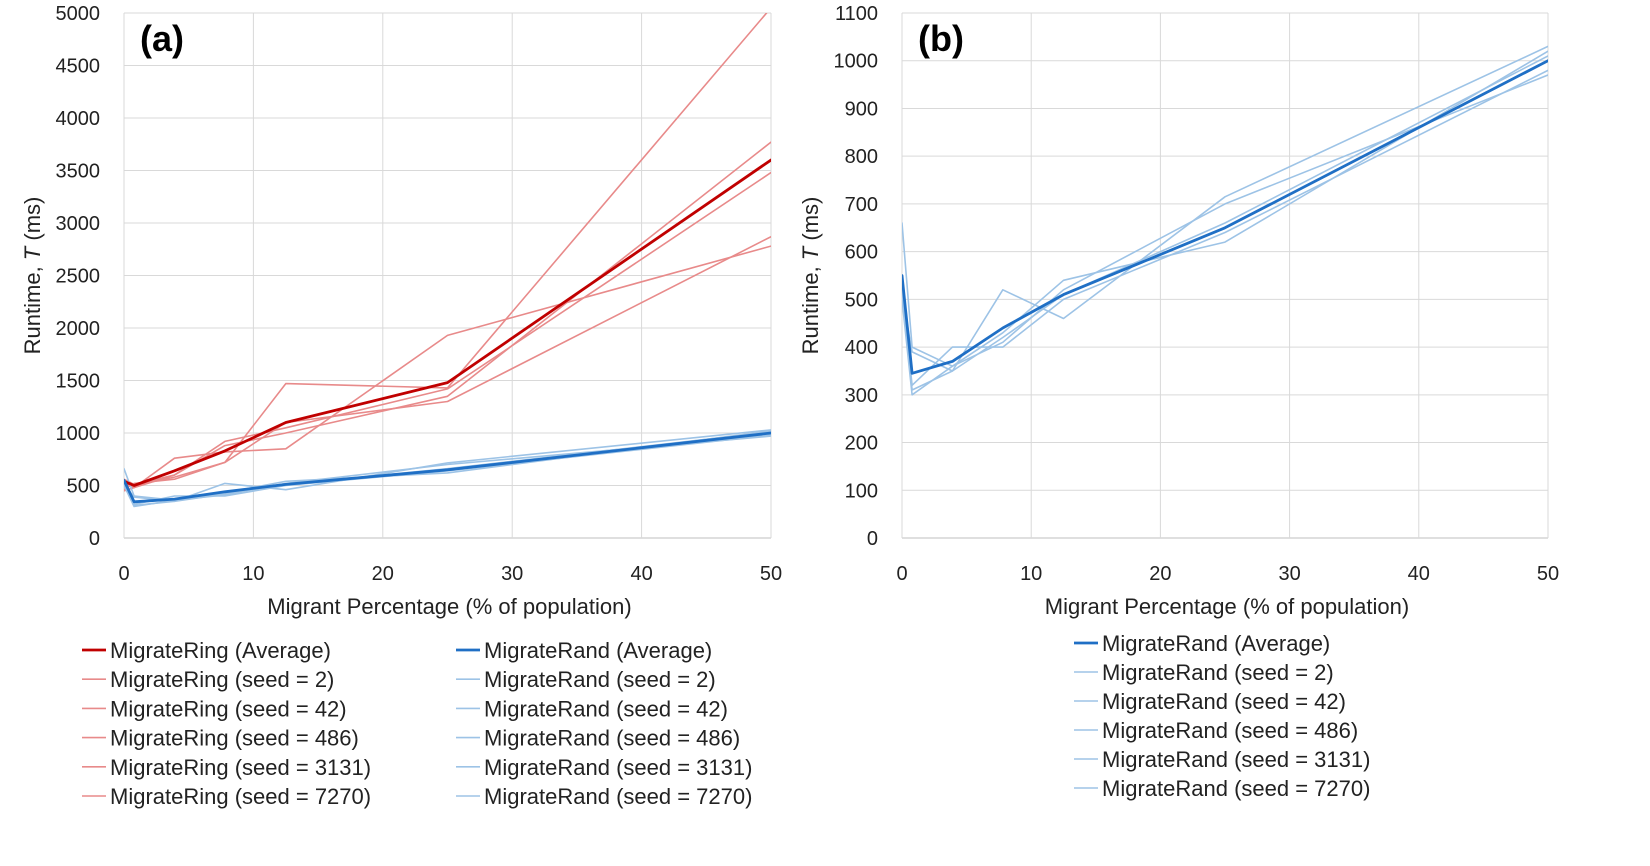 This screenshot has height=866, width=1650. I want to click on y-tick-label: 1100, so click(856, 14).